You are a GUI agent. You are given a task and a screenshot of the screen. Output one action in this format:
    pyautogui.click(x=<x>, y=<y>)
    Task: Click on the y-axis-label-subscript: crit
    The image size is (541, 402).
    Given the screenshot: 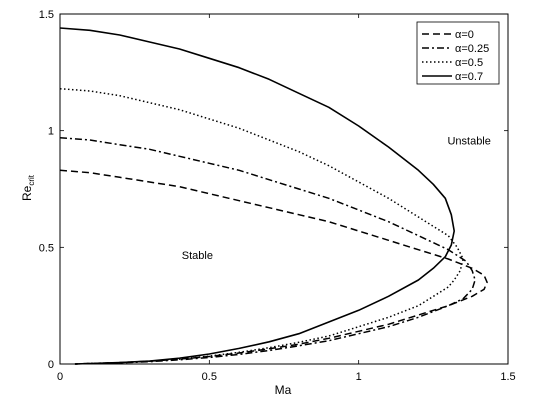 What is the action you would take?
    pyautogui.click(x=31, y=179)
    